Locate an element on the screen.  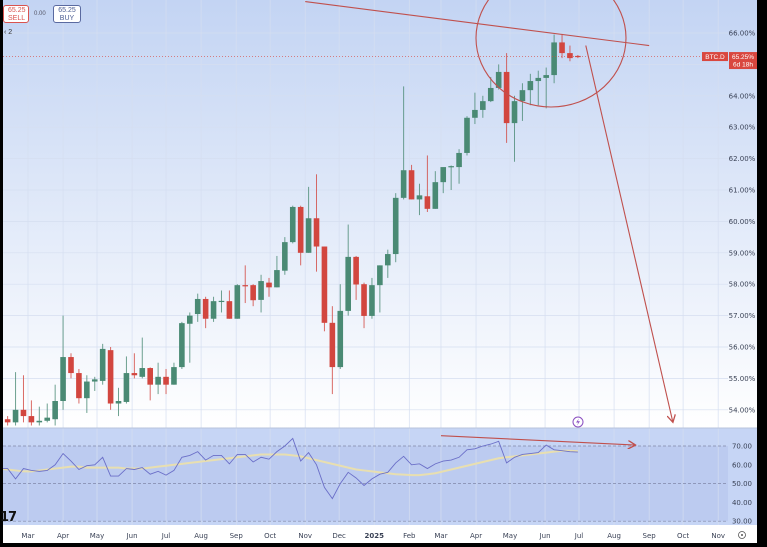
lightning-icon-glyph is located at coordinates (578, 422).